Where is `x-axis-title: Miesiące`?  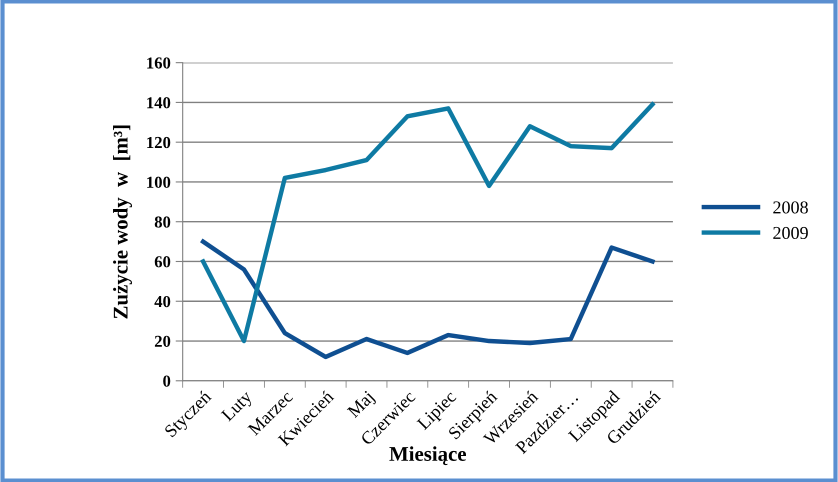 x-axis-title: Miesiące is located at coordinates (427, 456).